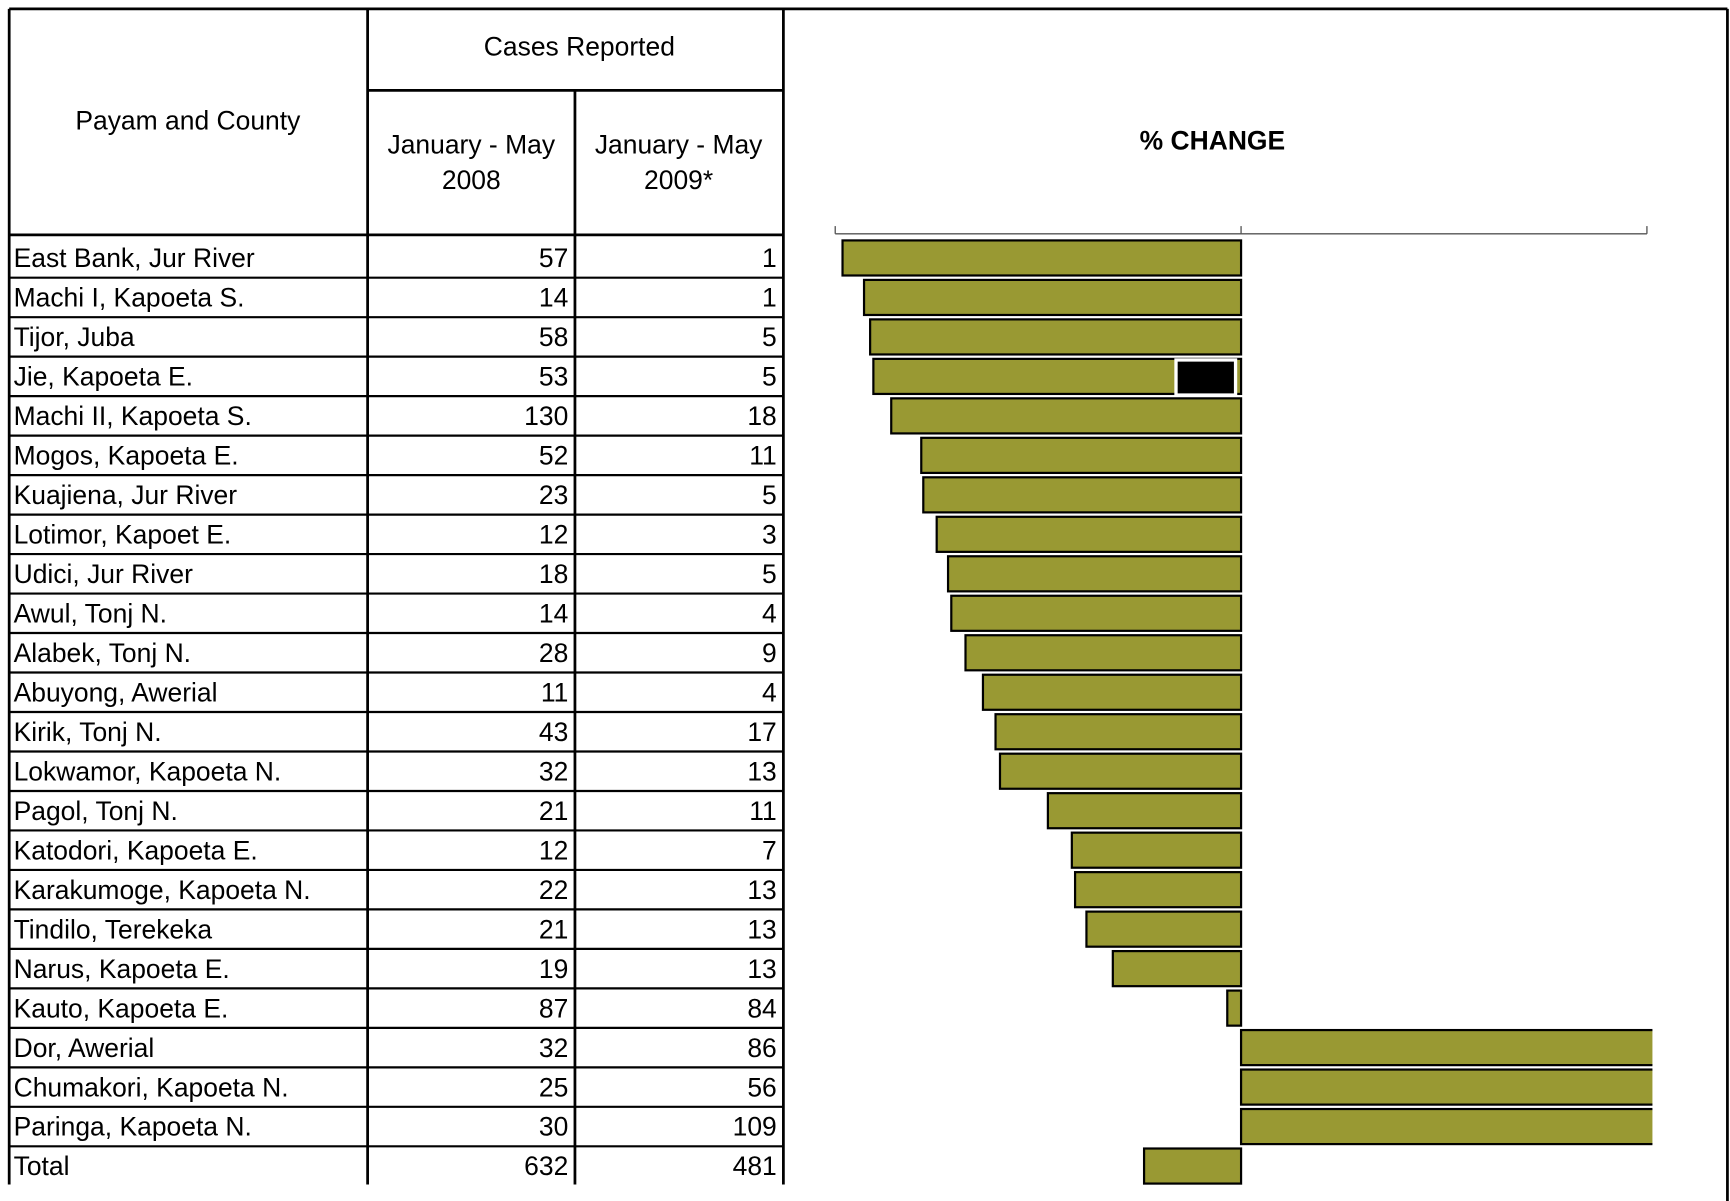 The height and width of the screenshot is (1201, 1730). I want to click on cell: 58, so click(553, 337).